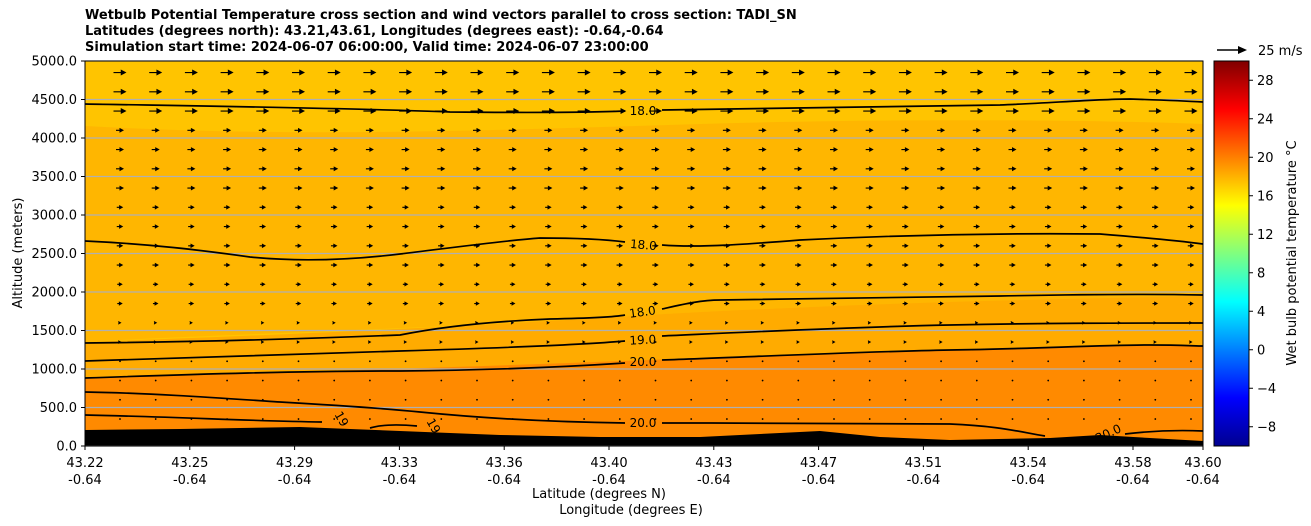  What do you see at coordinates (713, 463) in the screenshot?
I see `x-tick-label-lat: 43.43` at bounding box center [713, 463].